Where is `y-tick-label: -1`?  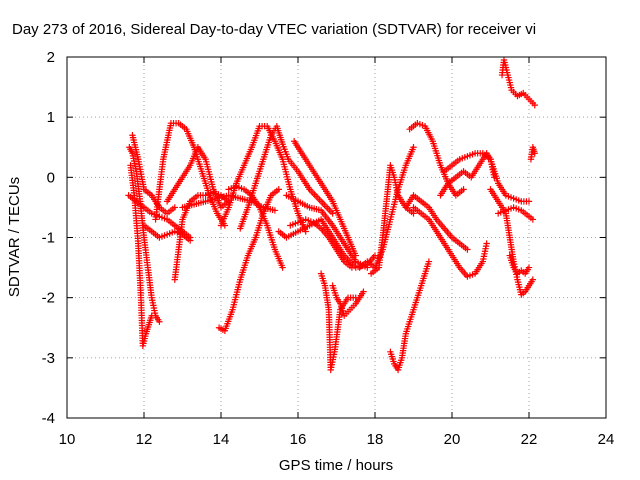 y-tick-label: -1 is located at coordinates (48, 238).